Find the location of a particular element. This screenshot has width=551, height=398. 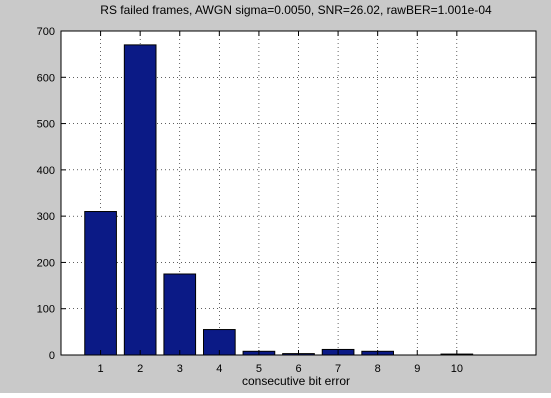

x-tick-label: 10 is located at coordinates (457, 369).